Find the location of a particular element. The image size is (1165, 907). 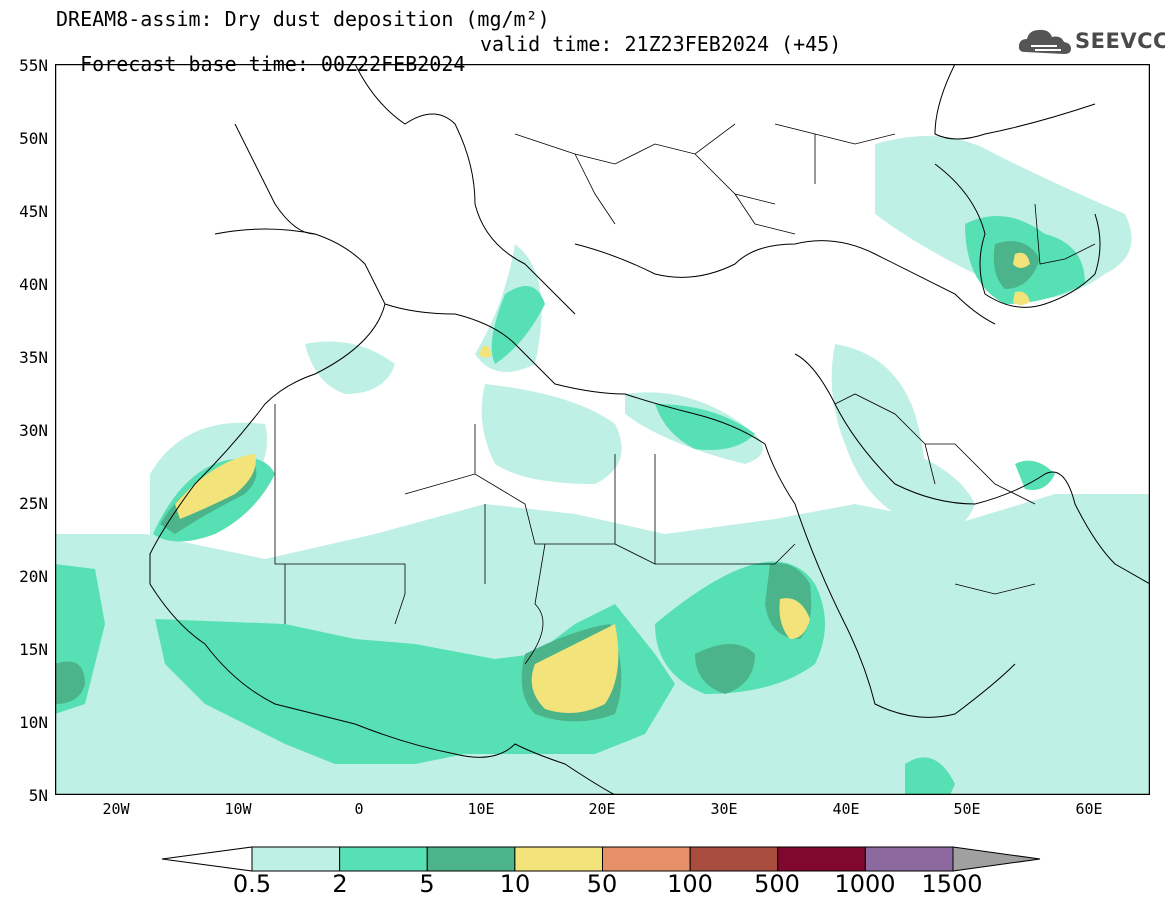

seevccc-logo: SEEVCCC is located at coordinates (1091, 41).